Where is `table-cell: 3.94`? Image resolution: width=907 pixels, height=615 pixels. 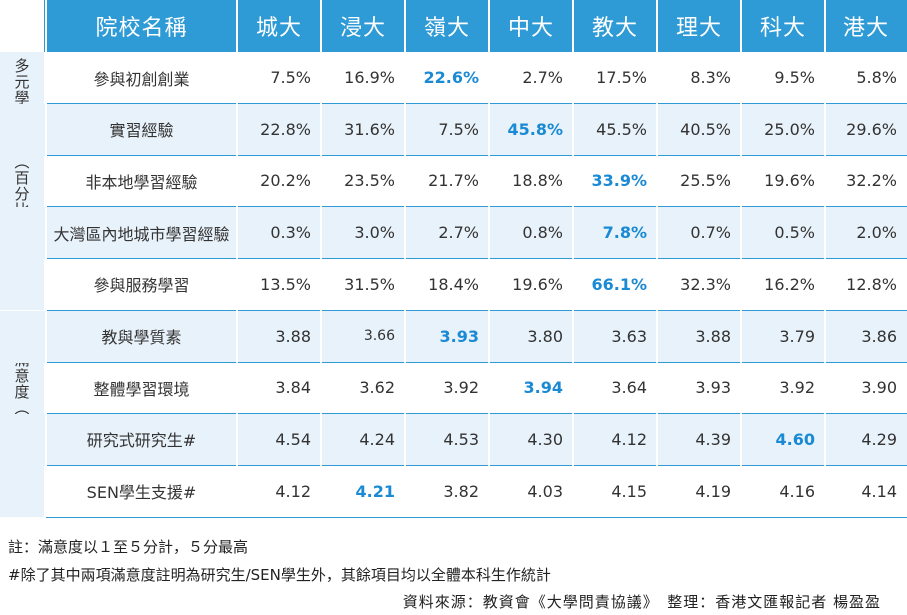 table-cell: 3.94 is located at coordinates (543, 388).